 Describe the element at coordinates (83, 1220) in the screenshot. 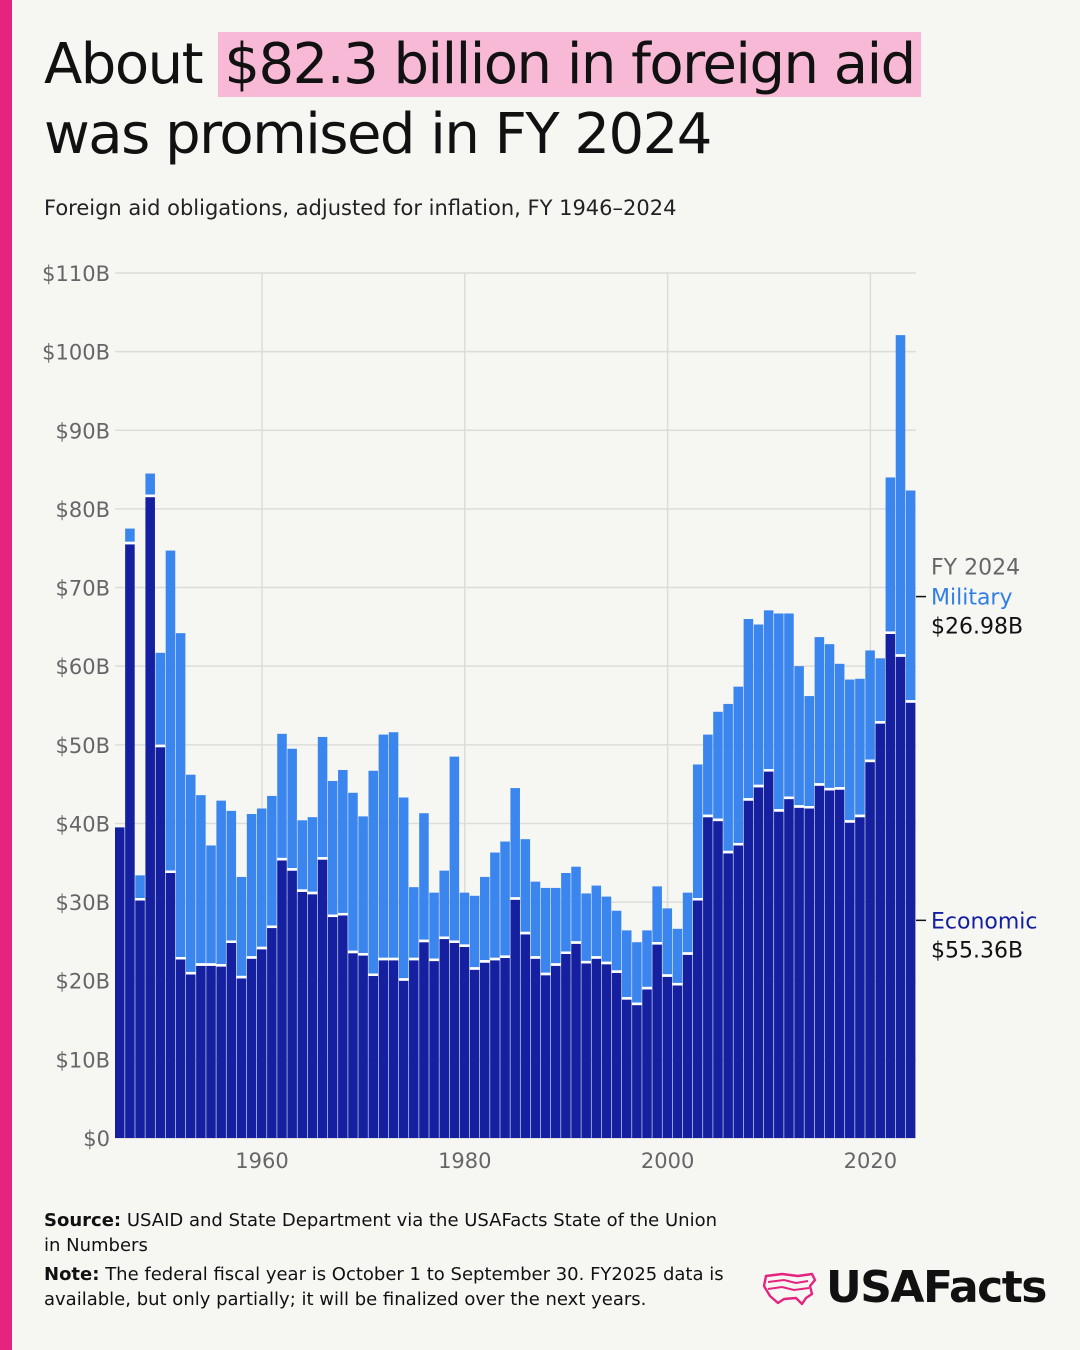

I see `source-label: Source:` at that location.